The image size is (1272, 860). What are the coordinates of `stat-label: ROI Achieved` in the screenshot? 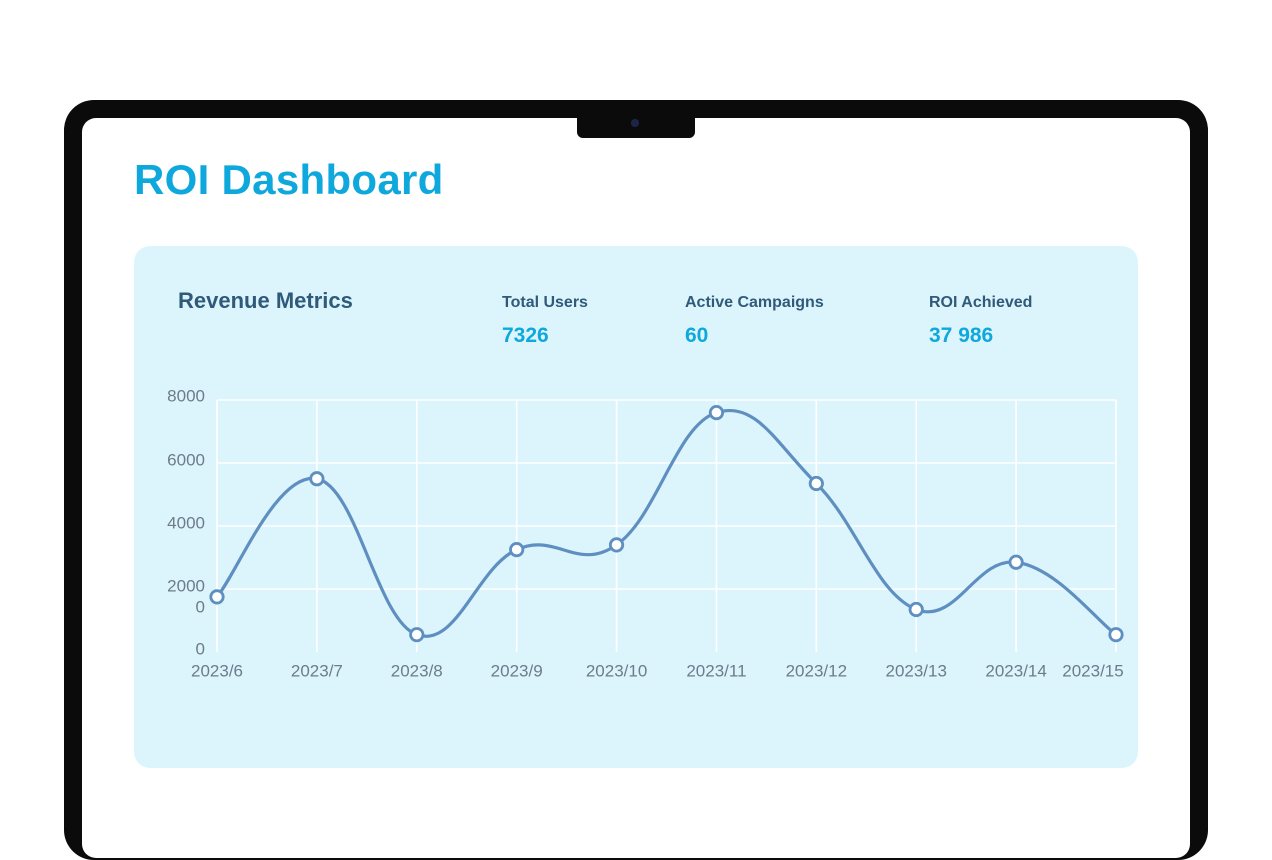 It's located at (981, 302).